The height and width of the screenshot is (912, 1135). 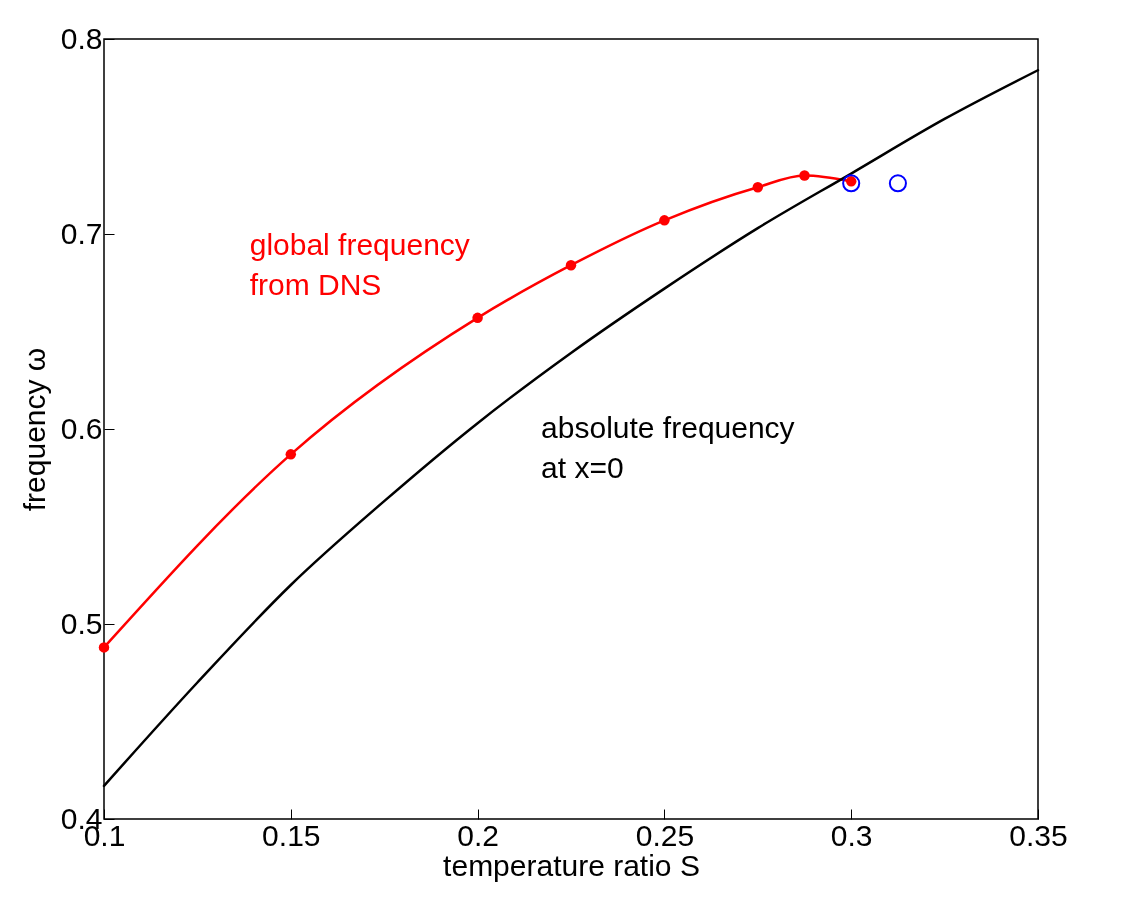 What do you see at coordinates (851, 835) in the screenshot?
I see `x-tick-label: 0.3` at bounding box center [851, 835].